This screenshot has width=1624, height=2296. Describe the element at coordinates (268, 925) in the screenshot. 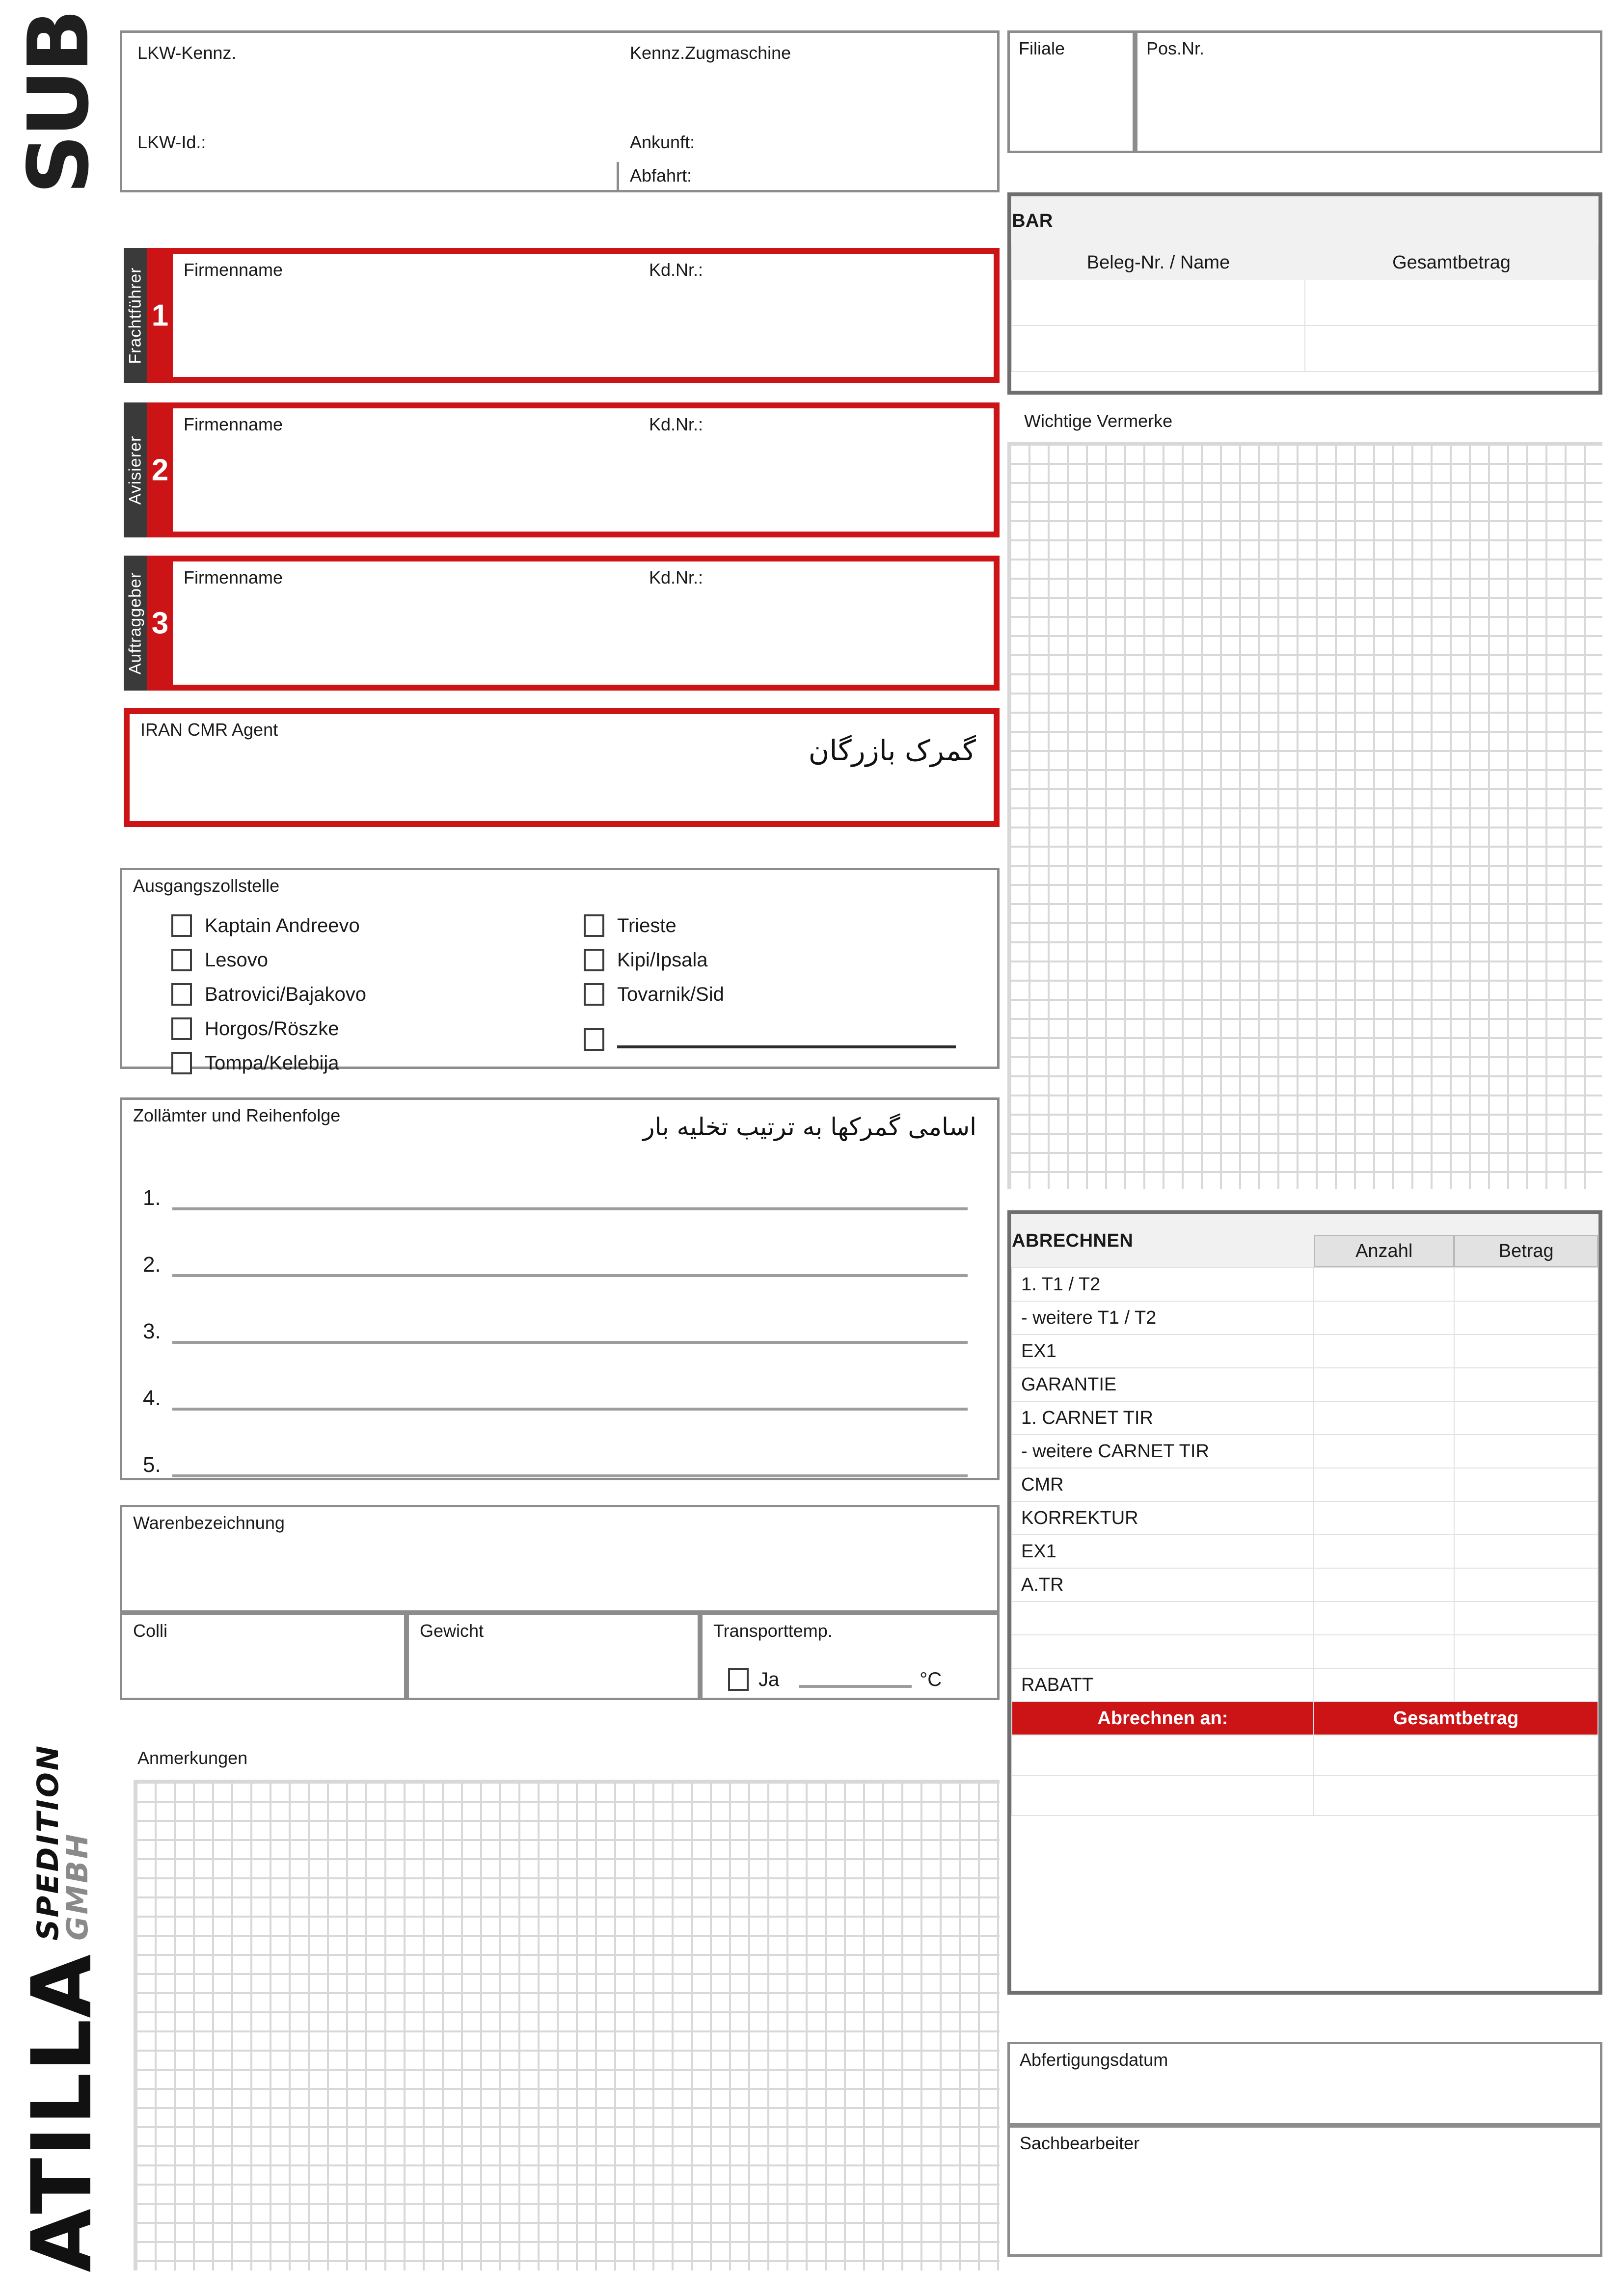

I see `checkbox-row-kaptain-andreevo: Kaptain Andreevo` at that location.